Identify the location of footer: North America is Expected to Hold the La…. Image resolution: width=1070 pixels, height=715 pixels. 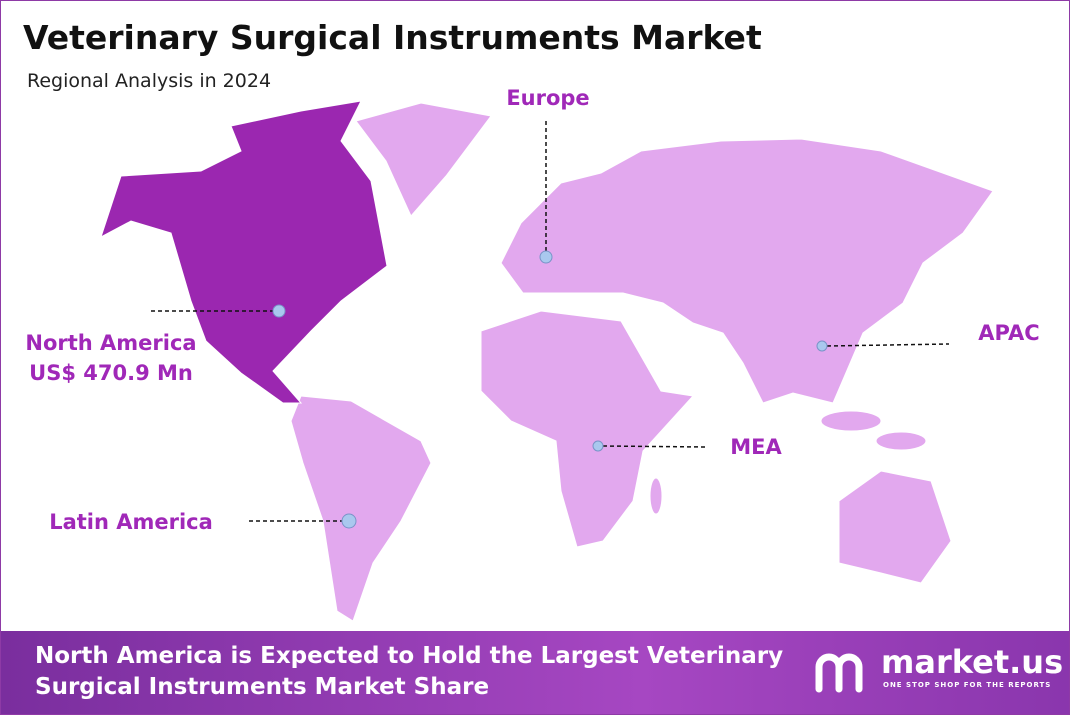
(535, 672).